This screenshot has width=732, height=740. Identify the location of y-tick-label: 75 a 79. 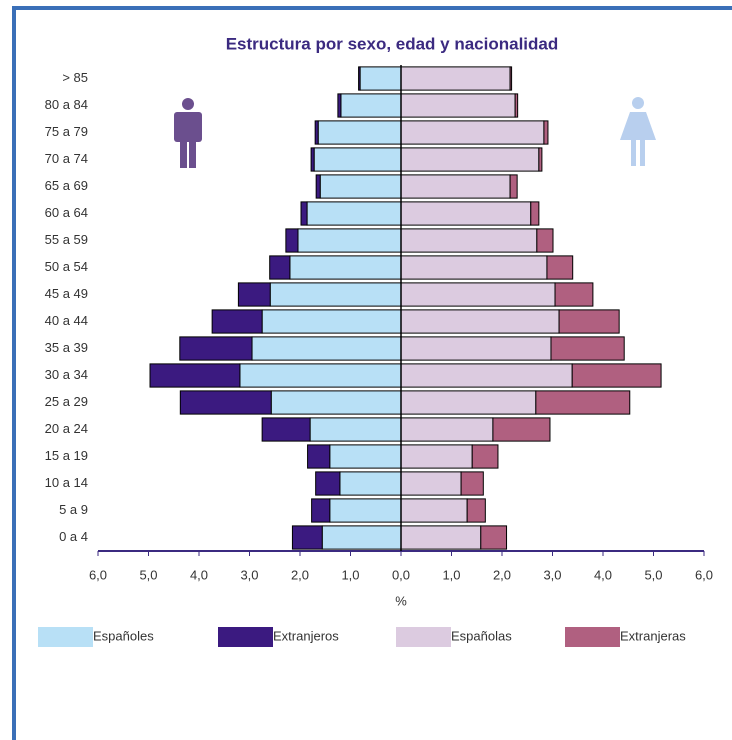
(66, 131).